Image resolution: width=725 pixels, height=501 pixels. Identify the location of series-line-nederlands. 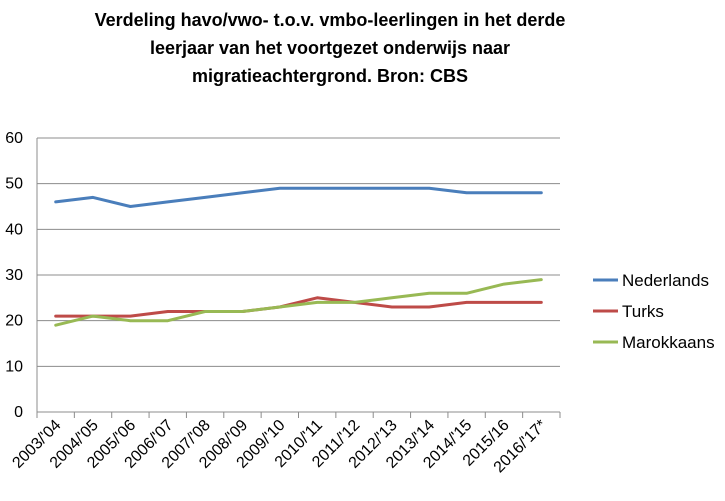
(298, 197).